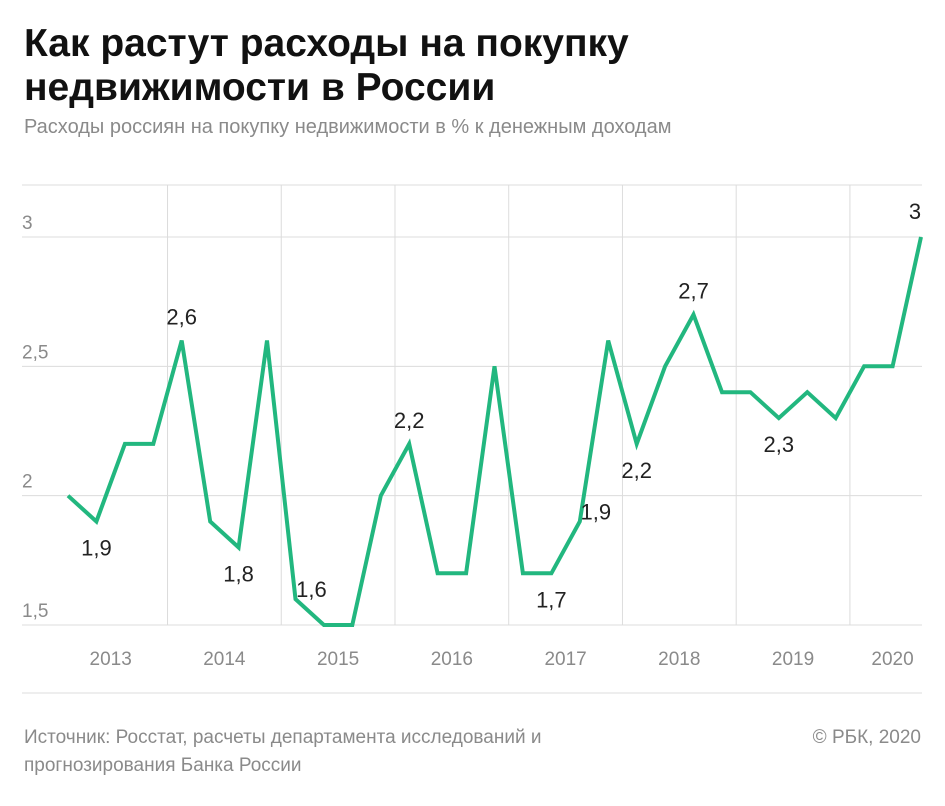 Image resolution: width=945 pixels, height=806 pixels. I want to click on x-tick-label: 2013, so click(111, 659).